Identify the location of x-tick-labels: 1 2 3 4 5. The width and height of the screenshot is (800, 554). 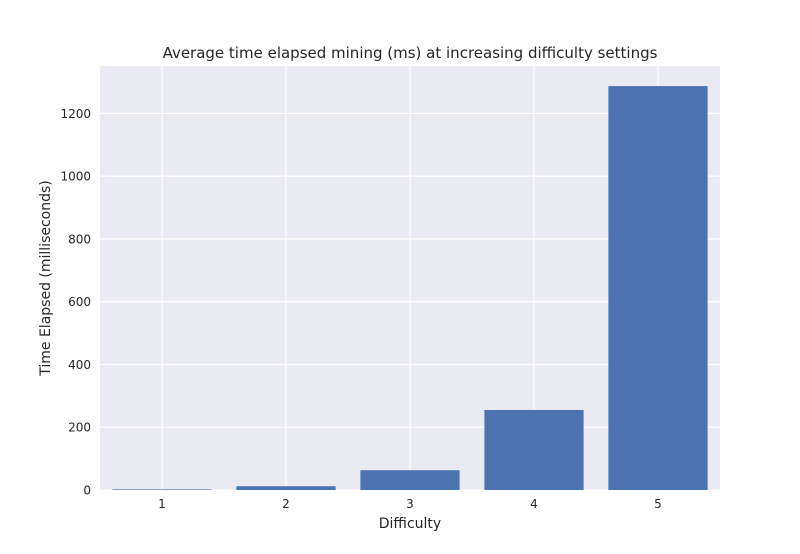
(410, 504).